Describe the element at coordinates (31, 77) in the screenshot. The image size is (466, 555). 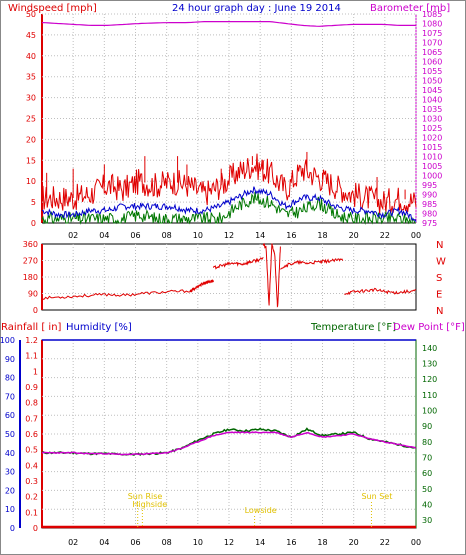
I see `y-tick-label: 35` at that location.